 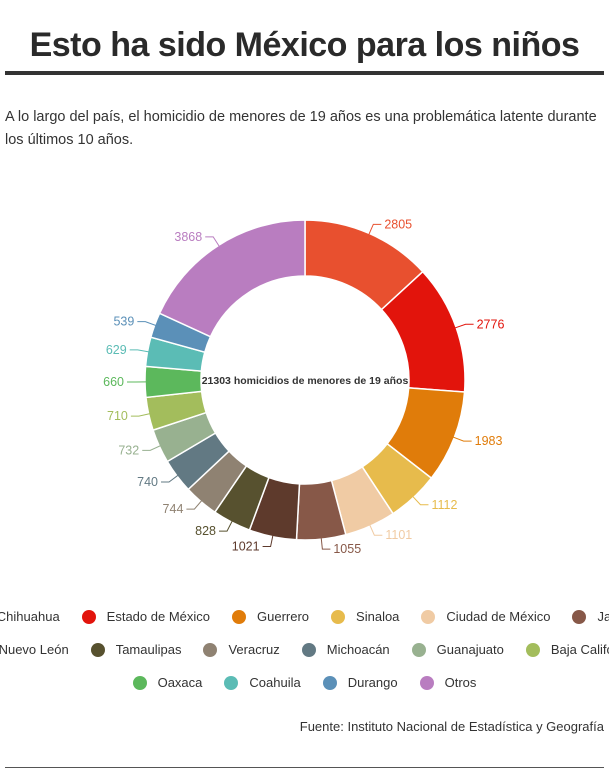 I want to click on legend-label: Coahuila, so click(x=275, y=682).